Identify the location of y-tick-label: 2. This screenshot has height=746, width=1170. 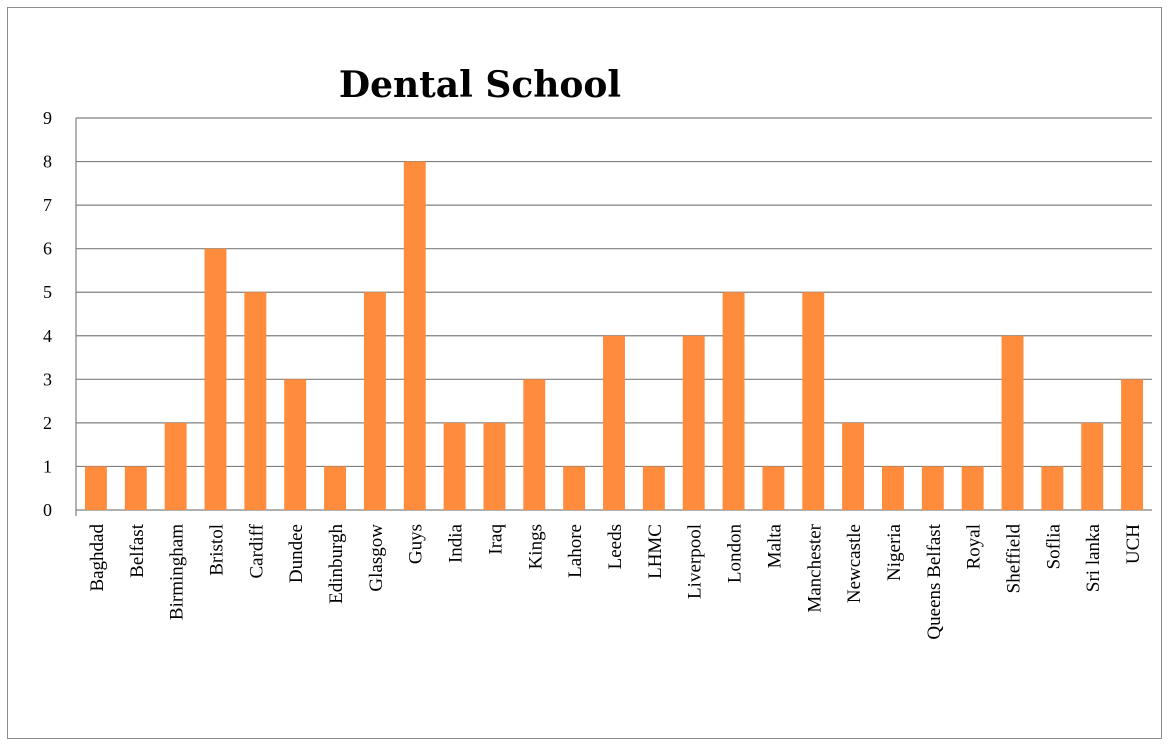
(47, 423).